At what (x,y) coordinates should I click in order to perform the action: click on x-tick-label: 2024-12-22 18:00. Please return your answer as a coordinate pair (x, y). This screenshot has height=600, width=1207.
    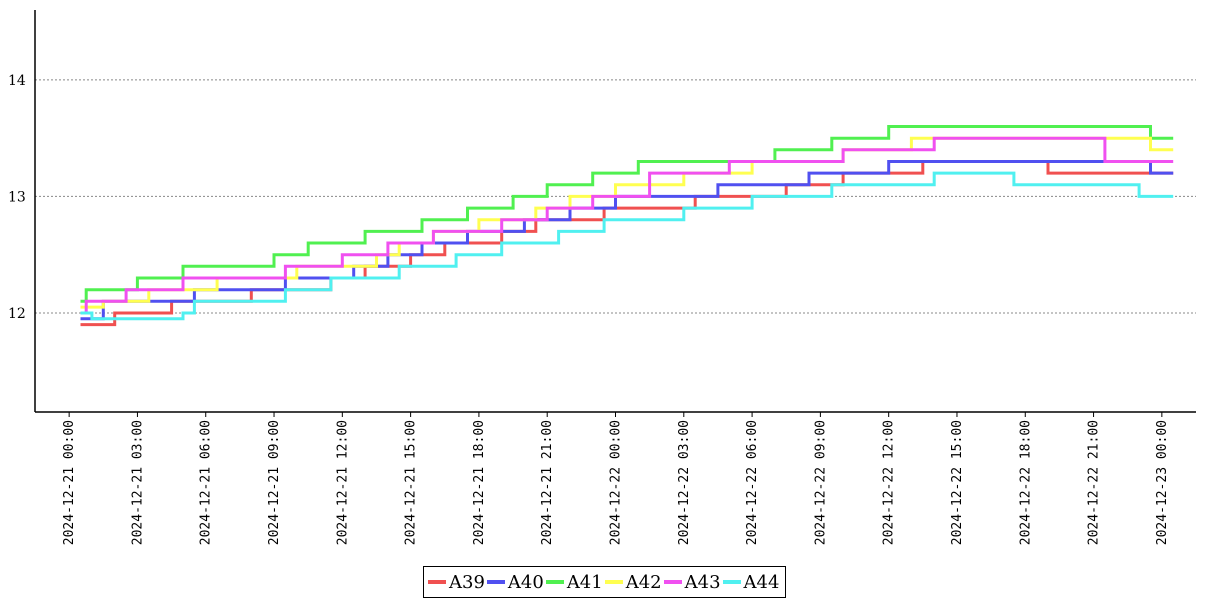
    Looking at the image, I should click on (1025, 482).